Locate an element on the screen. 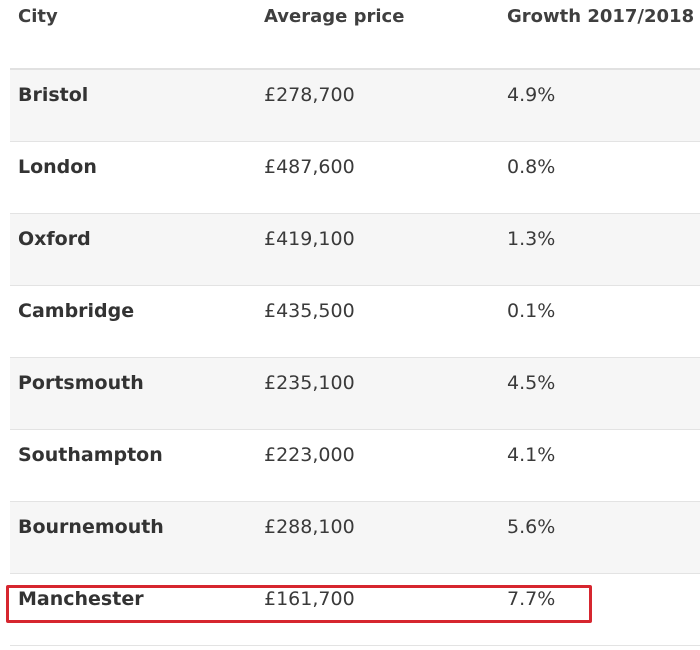  city-cell: Bournemouth is located at coordinates (91, 527).